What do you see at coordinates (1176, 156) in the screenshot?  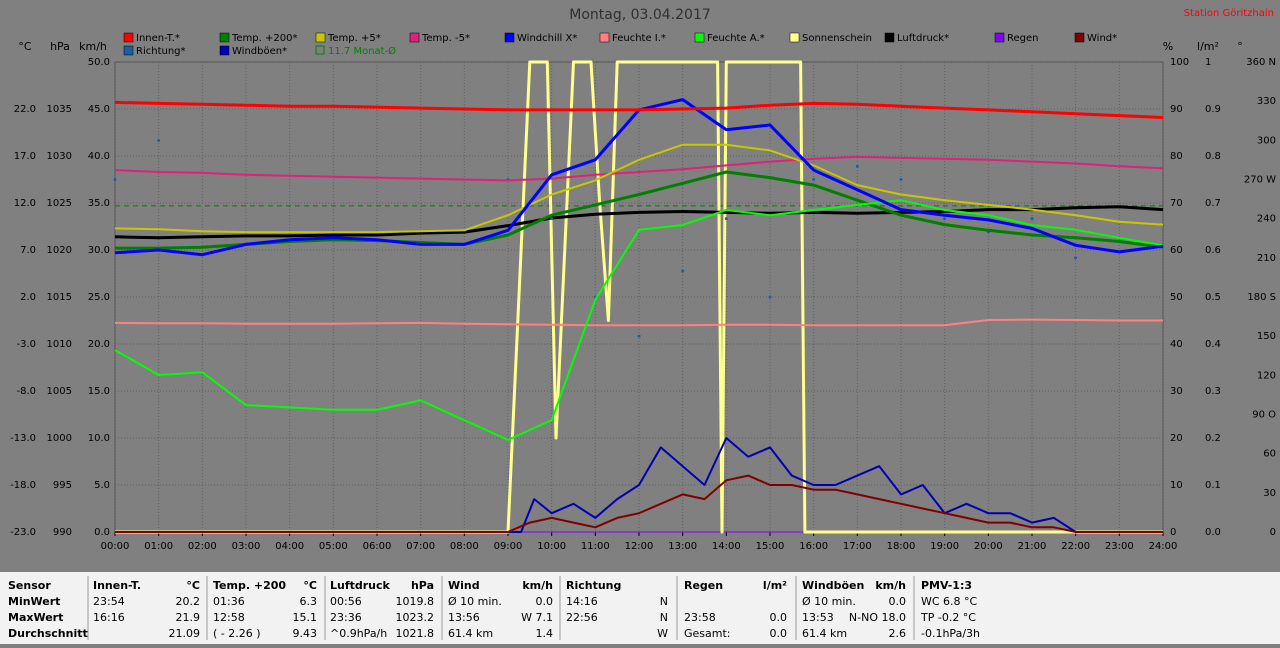 I see `y-tick-label: 80` at bounding box center [1176, 156].